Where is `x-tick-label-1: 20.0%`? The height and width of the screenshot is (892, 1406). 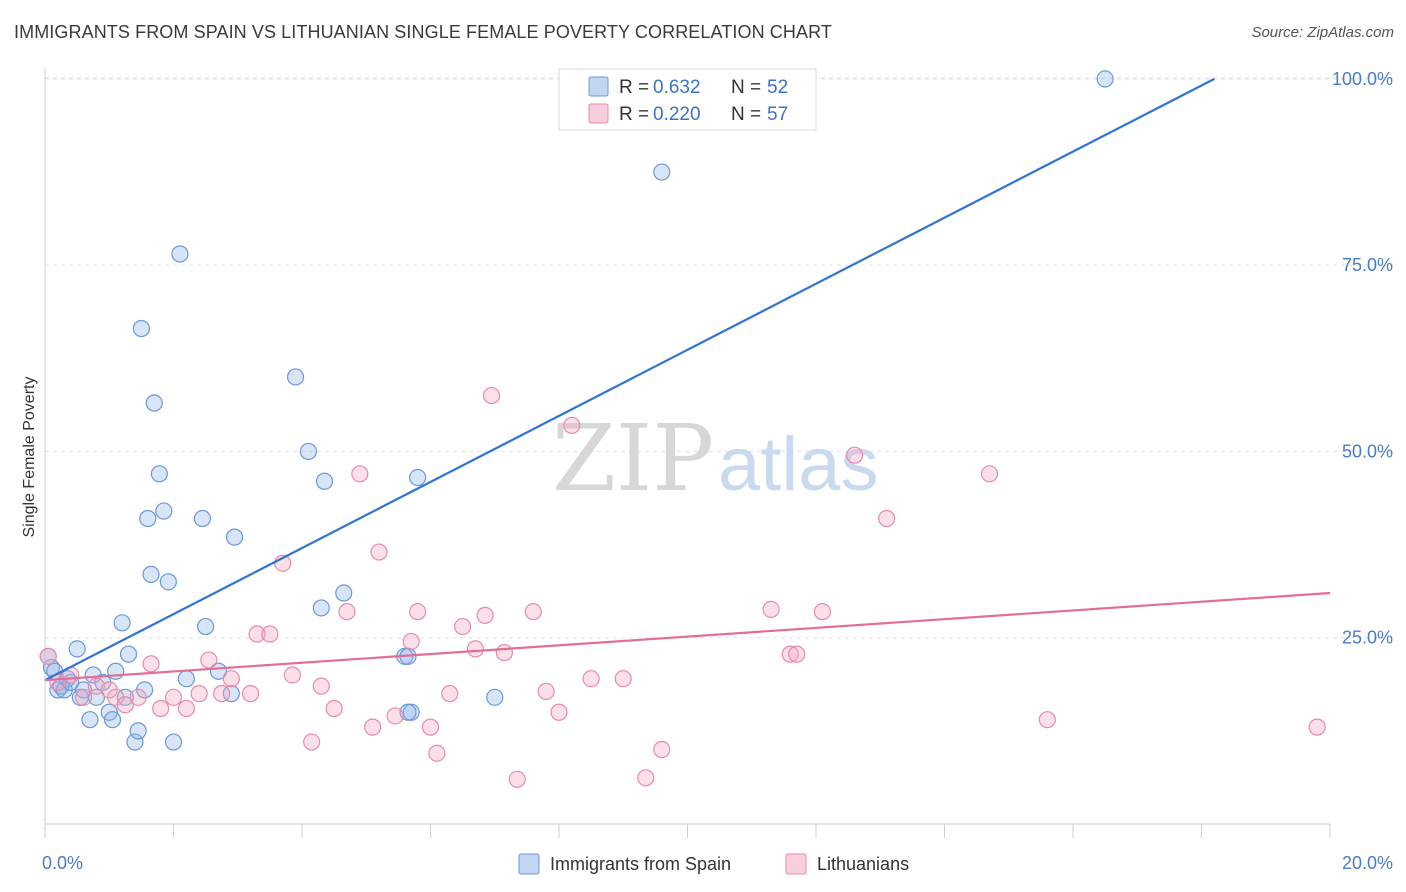
x-tick-label-1: 20.0% is located at coordinates (1367, 863).